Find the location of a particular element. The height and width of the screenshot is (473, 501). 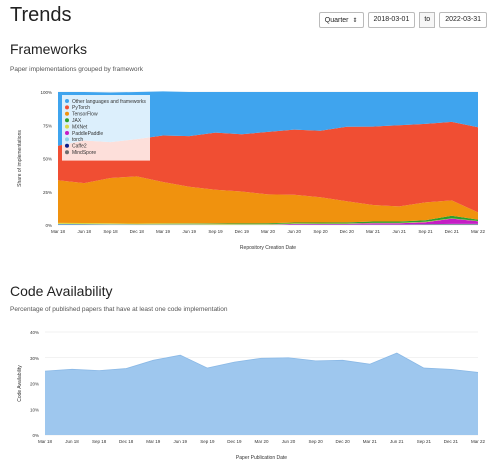

availability-x-axis-label: Paper Publication Date is located at coordinates (261, 458).